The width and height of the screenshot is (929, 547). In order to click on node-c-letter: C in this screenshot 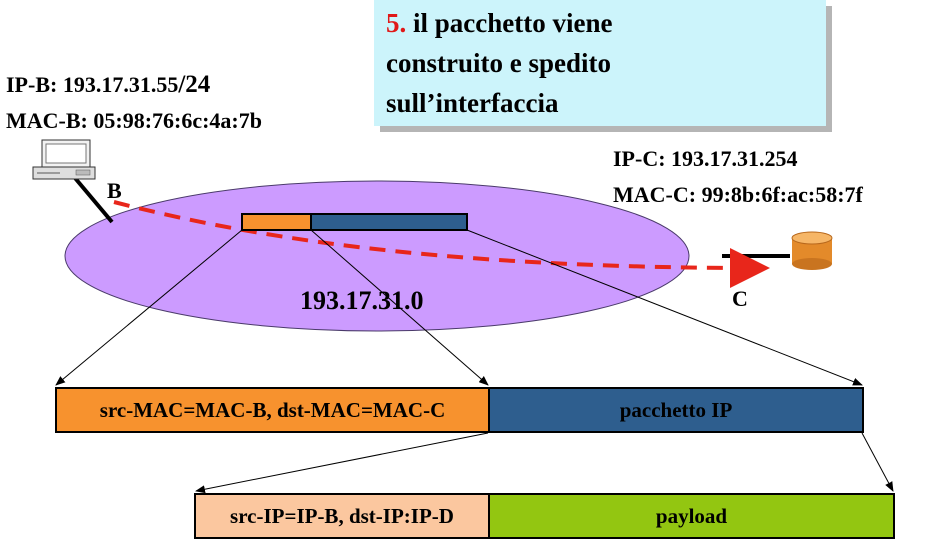, I will do `click(740, 298)`.